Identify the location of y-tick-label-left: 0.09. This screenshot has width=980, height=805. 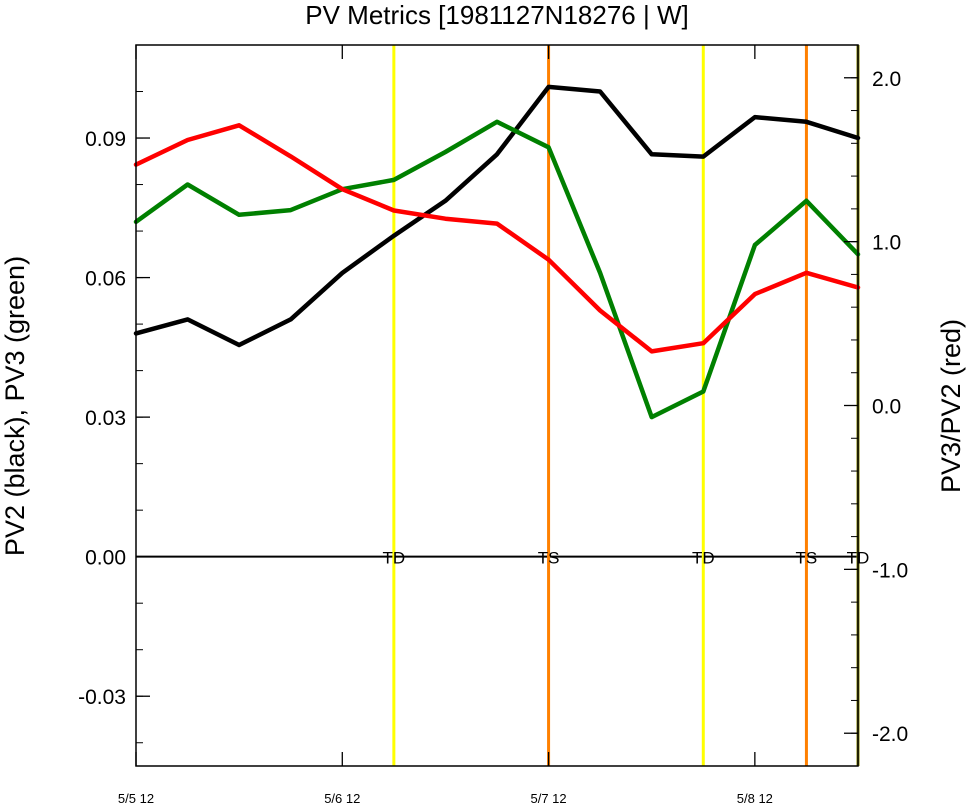
(105, 139).